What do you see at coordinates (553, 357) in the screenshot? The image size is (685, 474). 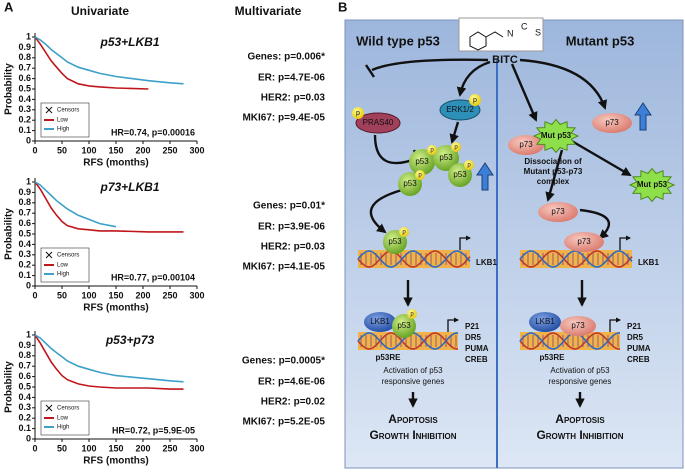 I see `response-element: p53RE` at bounding box center [553, 357].